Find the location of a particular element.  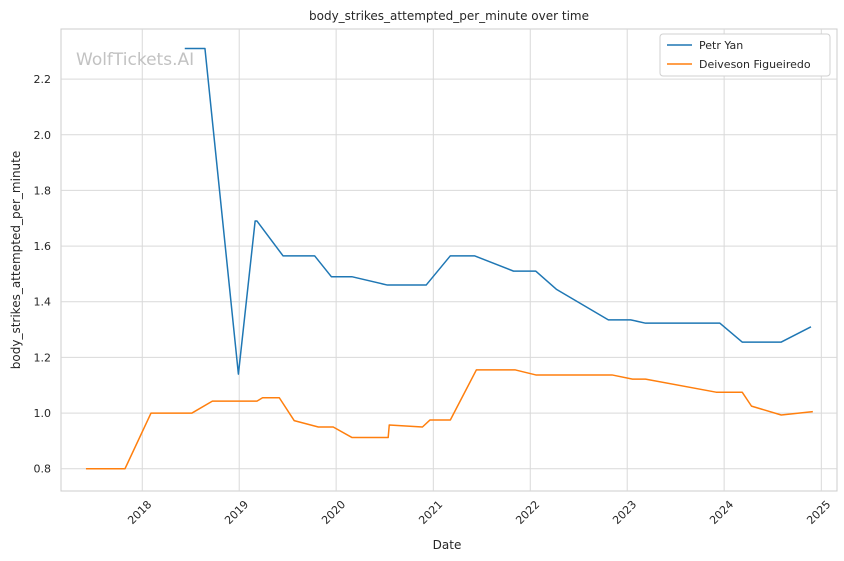

y-tick-label-1-0: 1.0 is located at coordinates (43, 413).